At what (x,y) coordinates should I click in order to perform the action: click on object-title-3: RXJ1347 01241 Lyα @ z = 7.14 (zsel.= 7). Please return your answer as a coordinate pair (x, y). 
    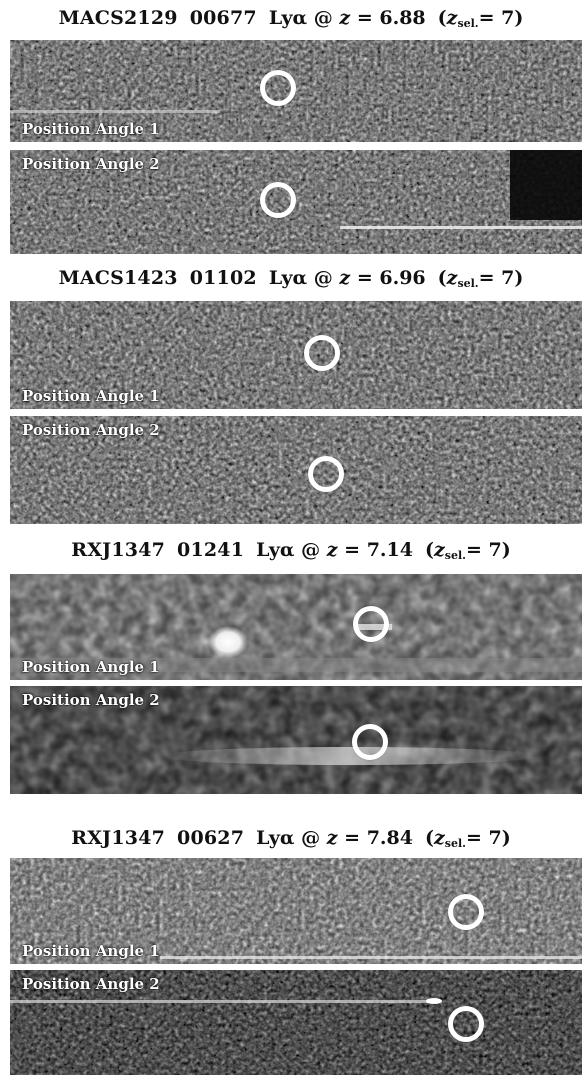
    Looking at the image, I should click on (291, 553).